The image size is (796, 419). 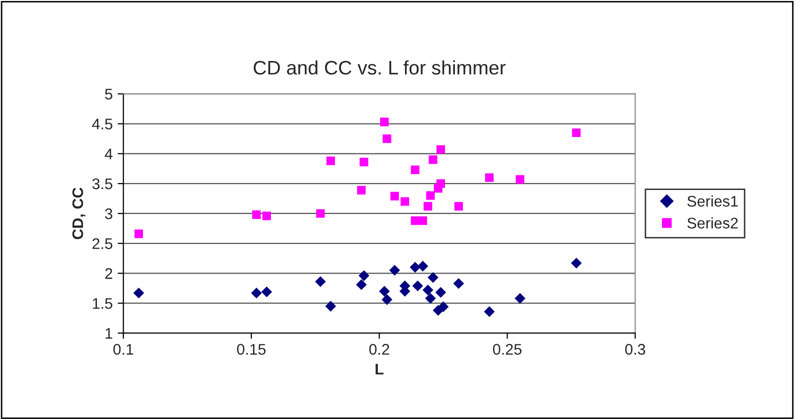 I want to click on y-tick-label: 3.5, so click(x=102, y=184).